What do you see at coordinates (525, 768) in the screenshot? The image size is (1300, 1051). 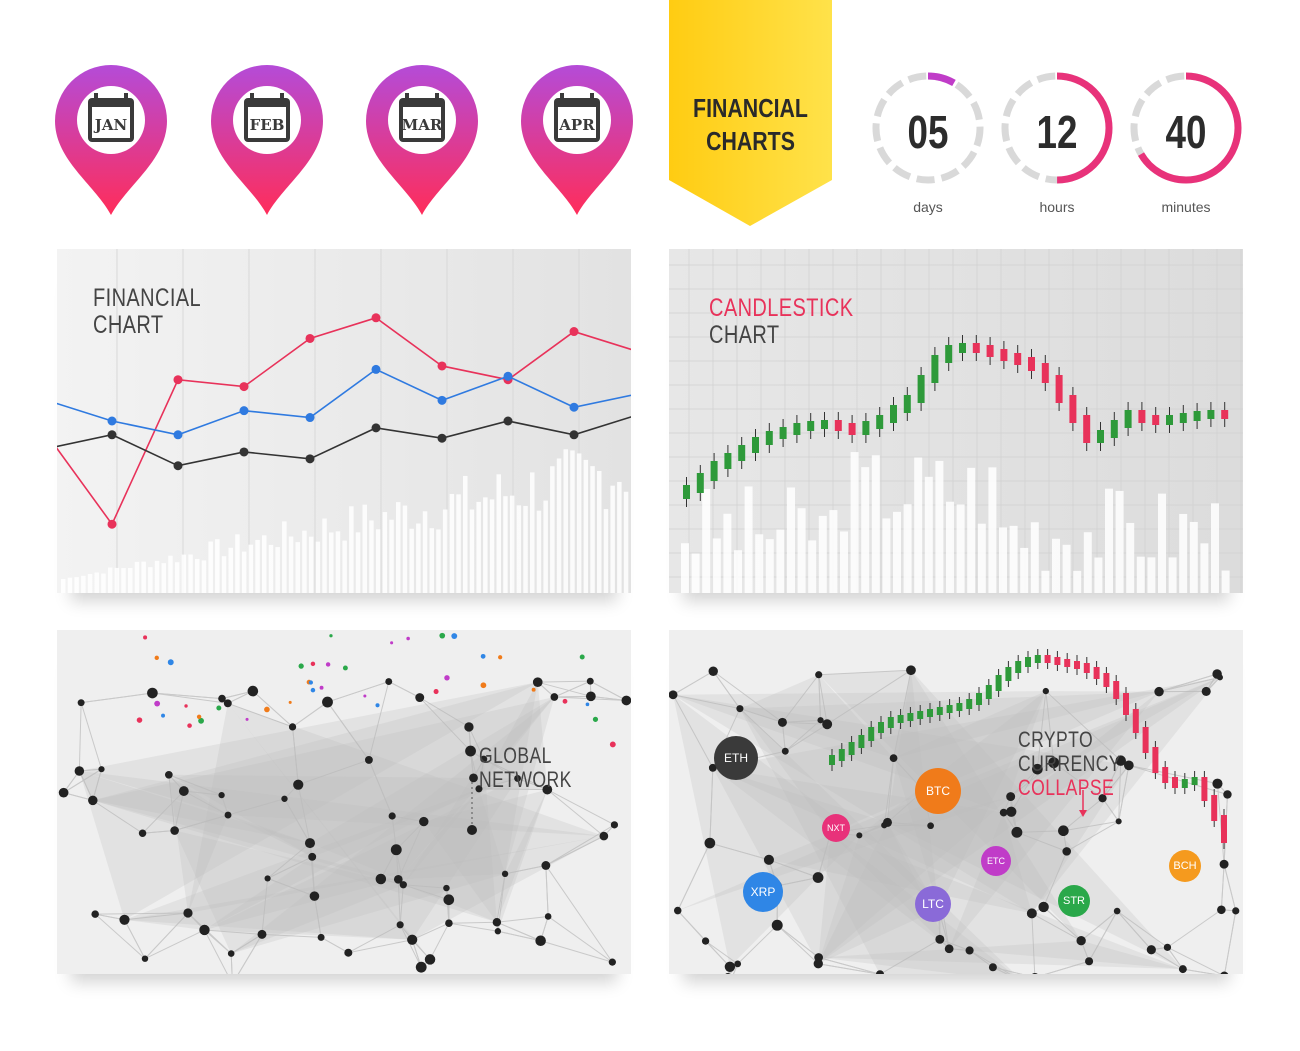 I see `global-network-title: GLOBAL NETWORK` at bounding box center [525, 768].